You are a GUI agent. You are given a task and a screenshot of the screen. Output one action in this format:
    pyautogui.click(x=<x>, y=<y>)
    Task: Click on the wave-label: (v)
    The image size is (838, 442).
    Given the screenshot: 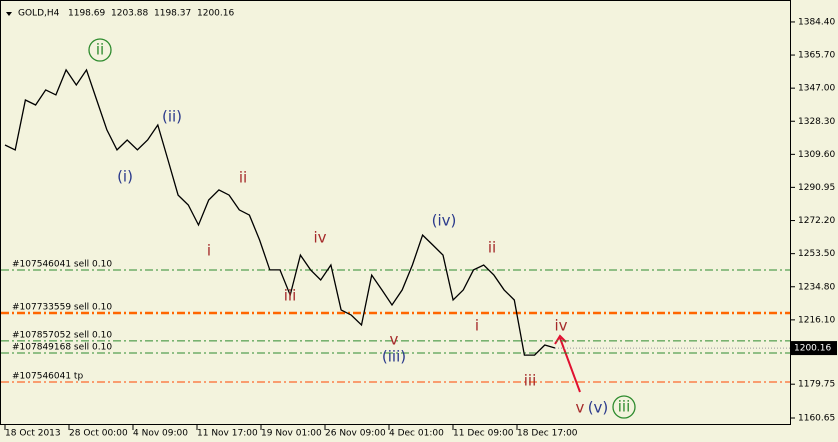 What is the action you would take?
    pyautogui.click(x=598, y=408)
    